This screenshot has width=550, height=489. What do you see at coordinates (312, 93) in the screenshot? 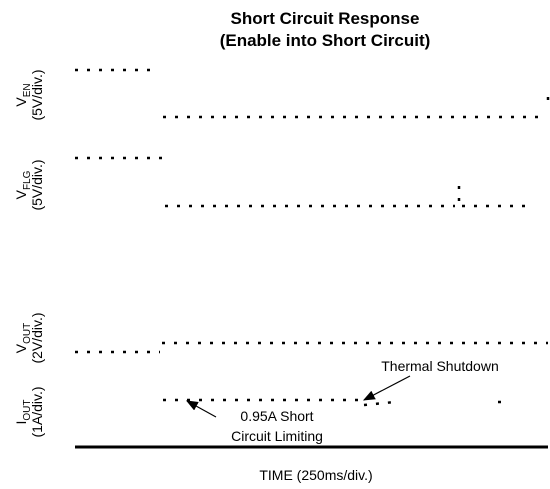
I see `trace-ven` at bounding box center [312, 93].